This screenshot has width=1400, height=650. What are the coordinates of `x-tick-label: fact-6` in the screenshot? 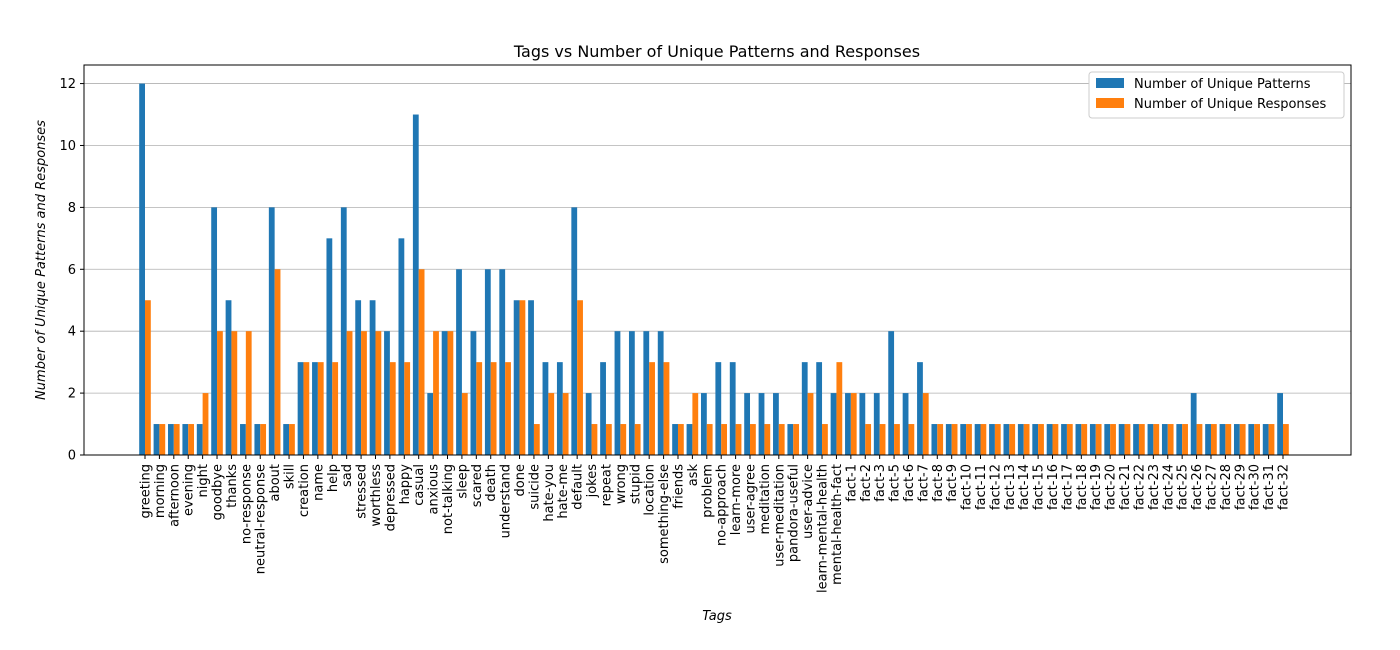 It's located at (909, 483).